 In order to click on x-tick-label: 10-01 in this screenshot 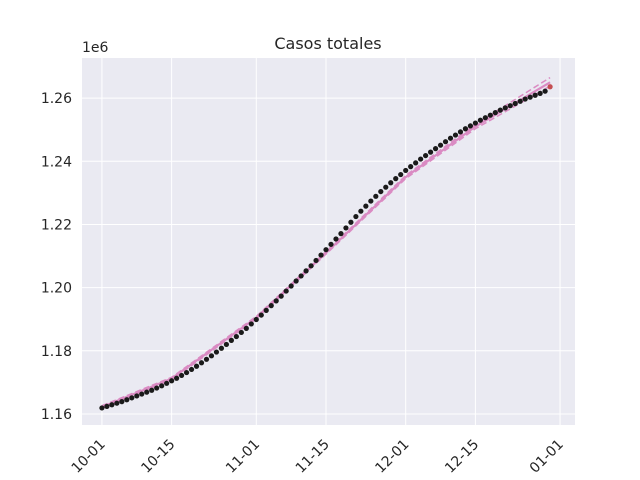, I will do `click(89, 457)`.